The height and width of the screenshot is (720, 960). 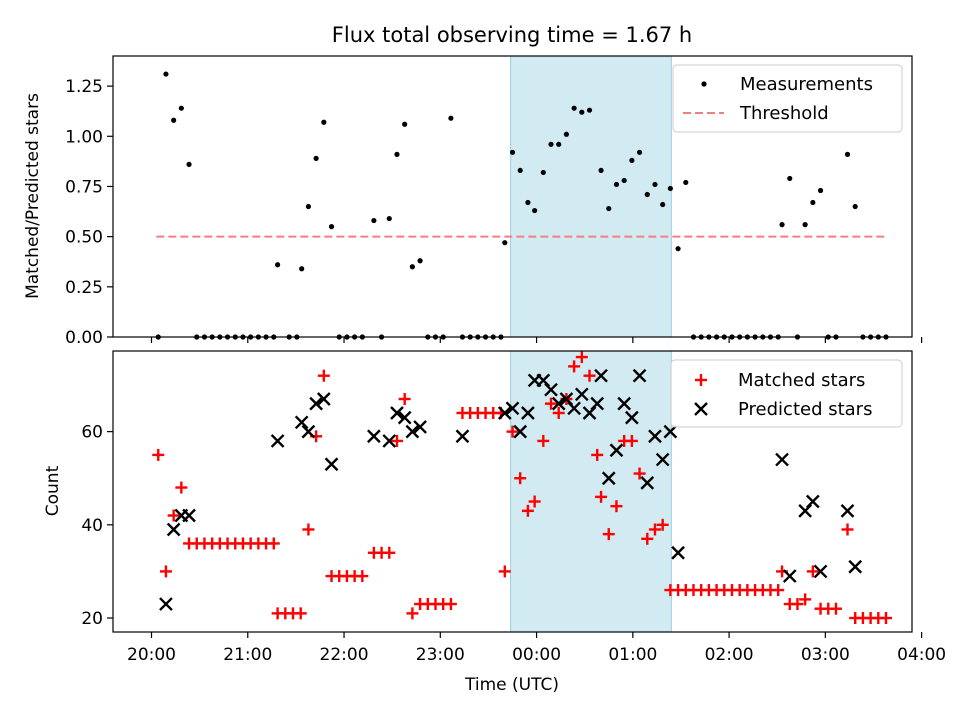 What do you see at coordinates (84, 137) in the screenshot?
I see `y-tick-label: 1.00` at bounding box center [84, 137].